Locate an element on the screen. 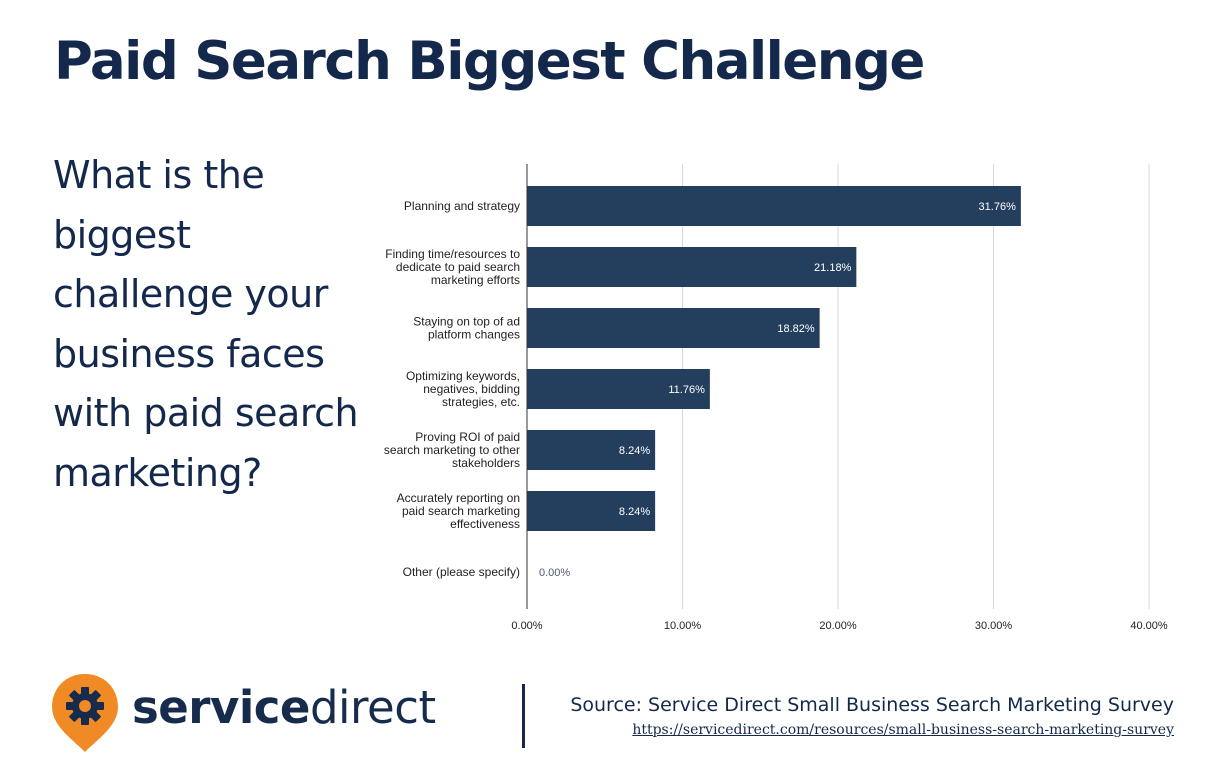 The width and height of the screenshot is (1224, 768). data-label: 0.00% is located at coordinates (554, 573).